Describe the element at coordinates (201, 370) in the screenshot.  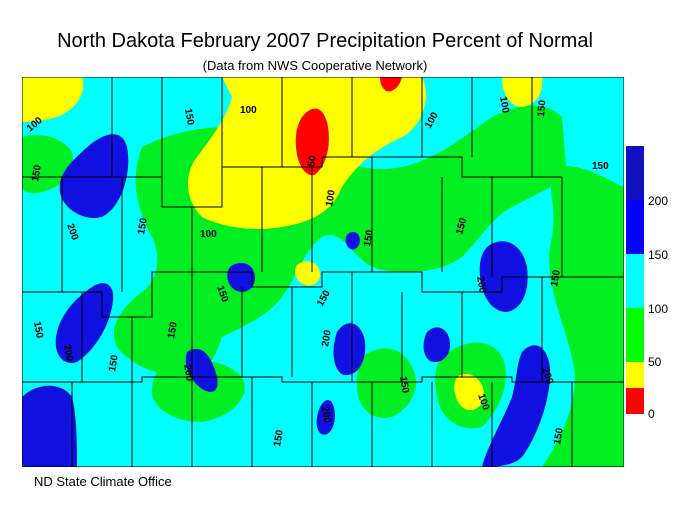
I see `region-blue-central-west` at that location.